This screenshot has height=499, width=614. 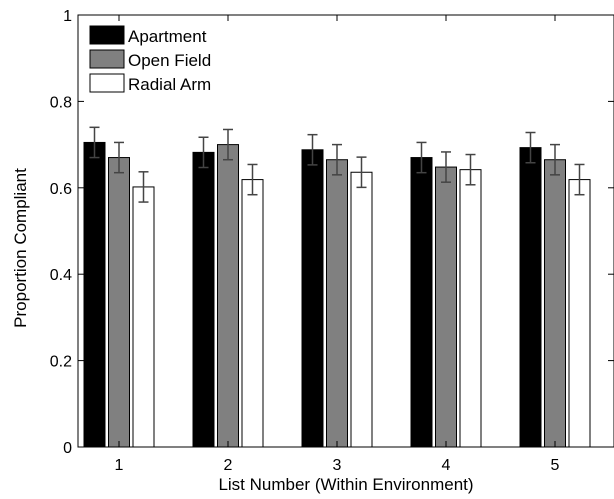 What do you see at coordinates (61, 102) in the screenshot?
I see `y-tick-label: 0.8` at bounding box center [61, 102].